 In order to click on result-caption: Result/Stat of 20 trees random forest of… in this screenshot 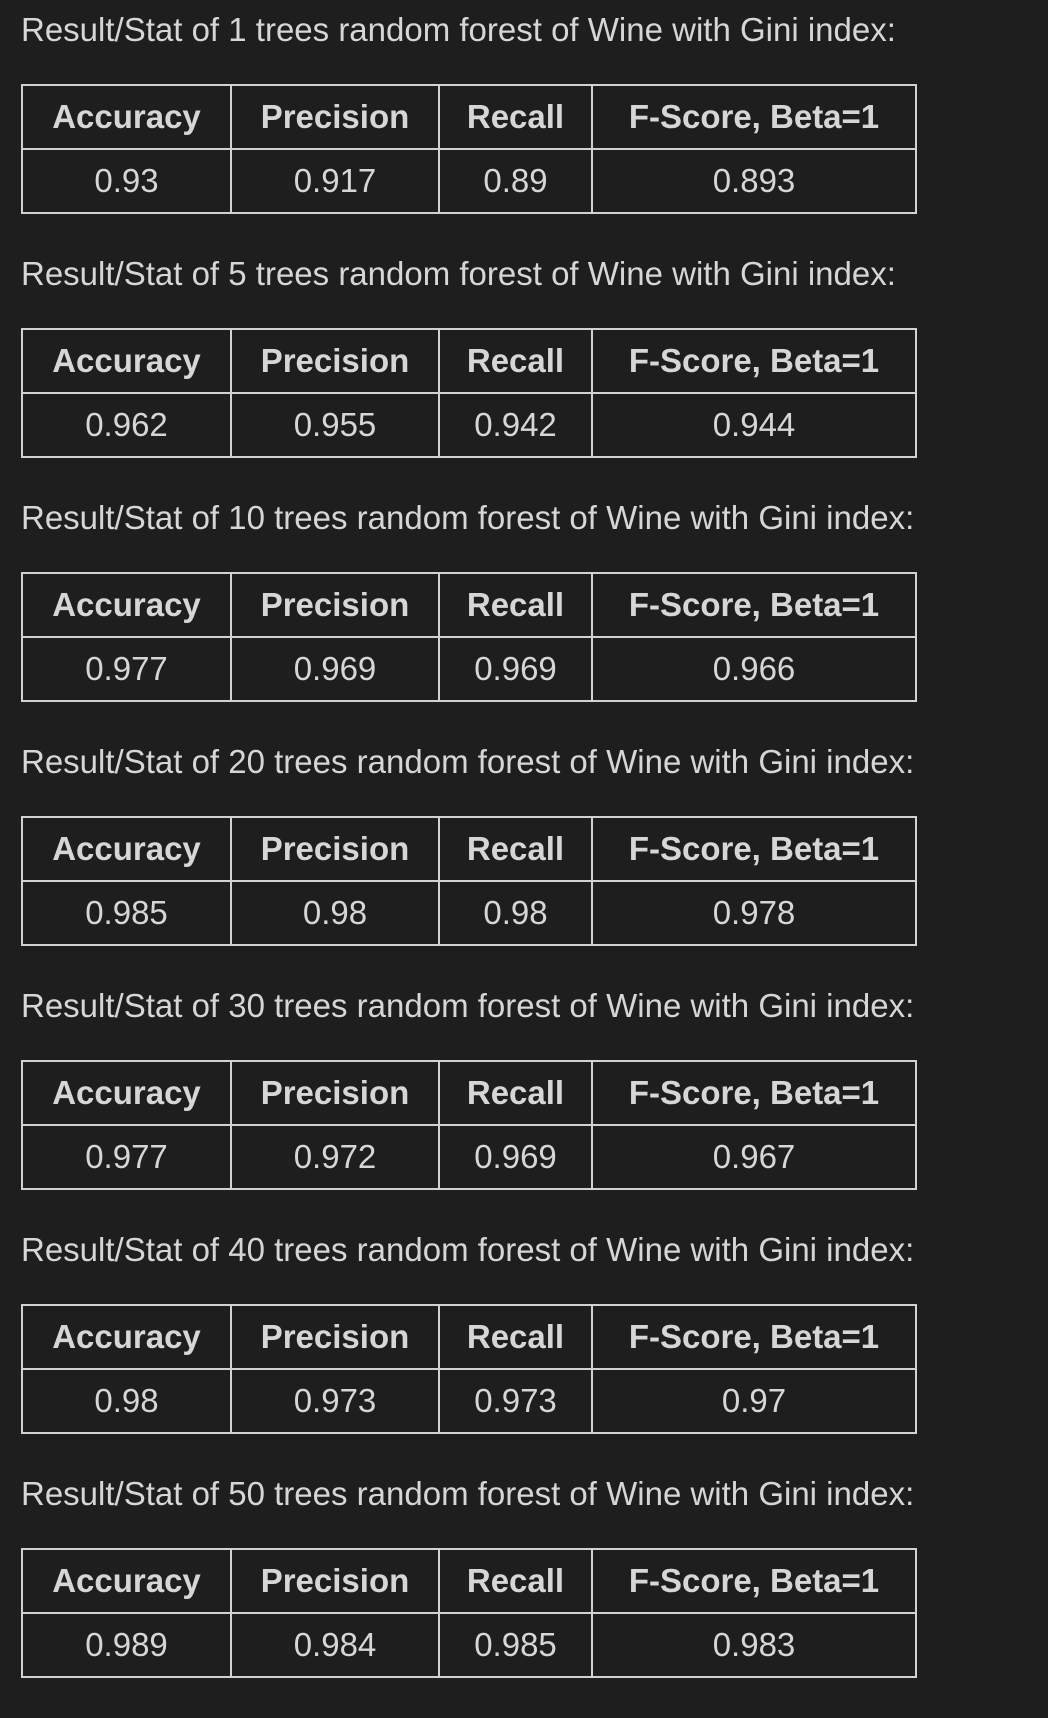, I will do `click(468, 761)`.